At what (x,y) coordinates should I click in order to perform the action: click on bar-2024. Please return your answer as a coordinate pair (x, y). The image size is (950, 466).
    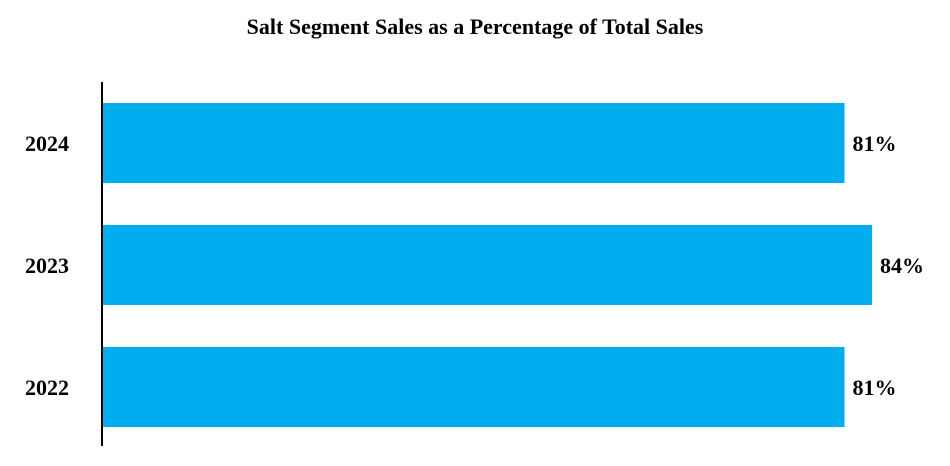
    Looking at the image, I should click on (473, 143).